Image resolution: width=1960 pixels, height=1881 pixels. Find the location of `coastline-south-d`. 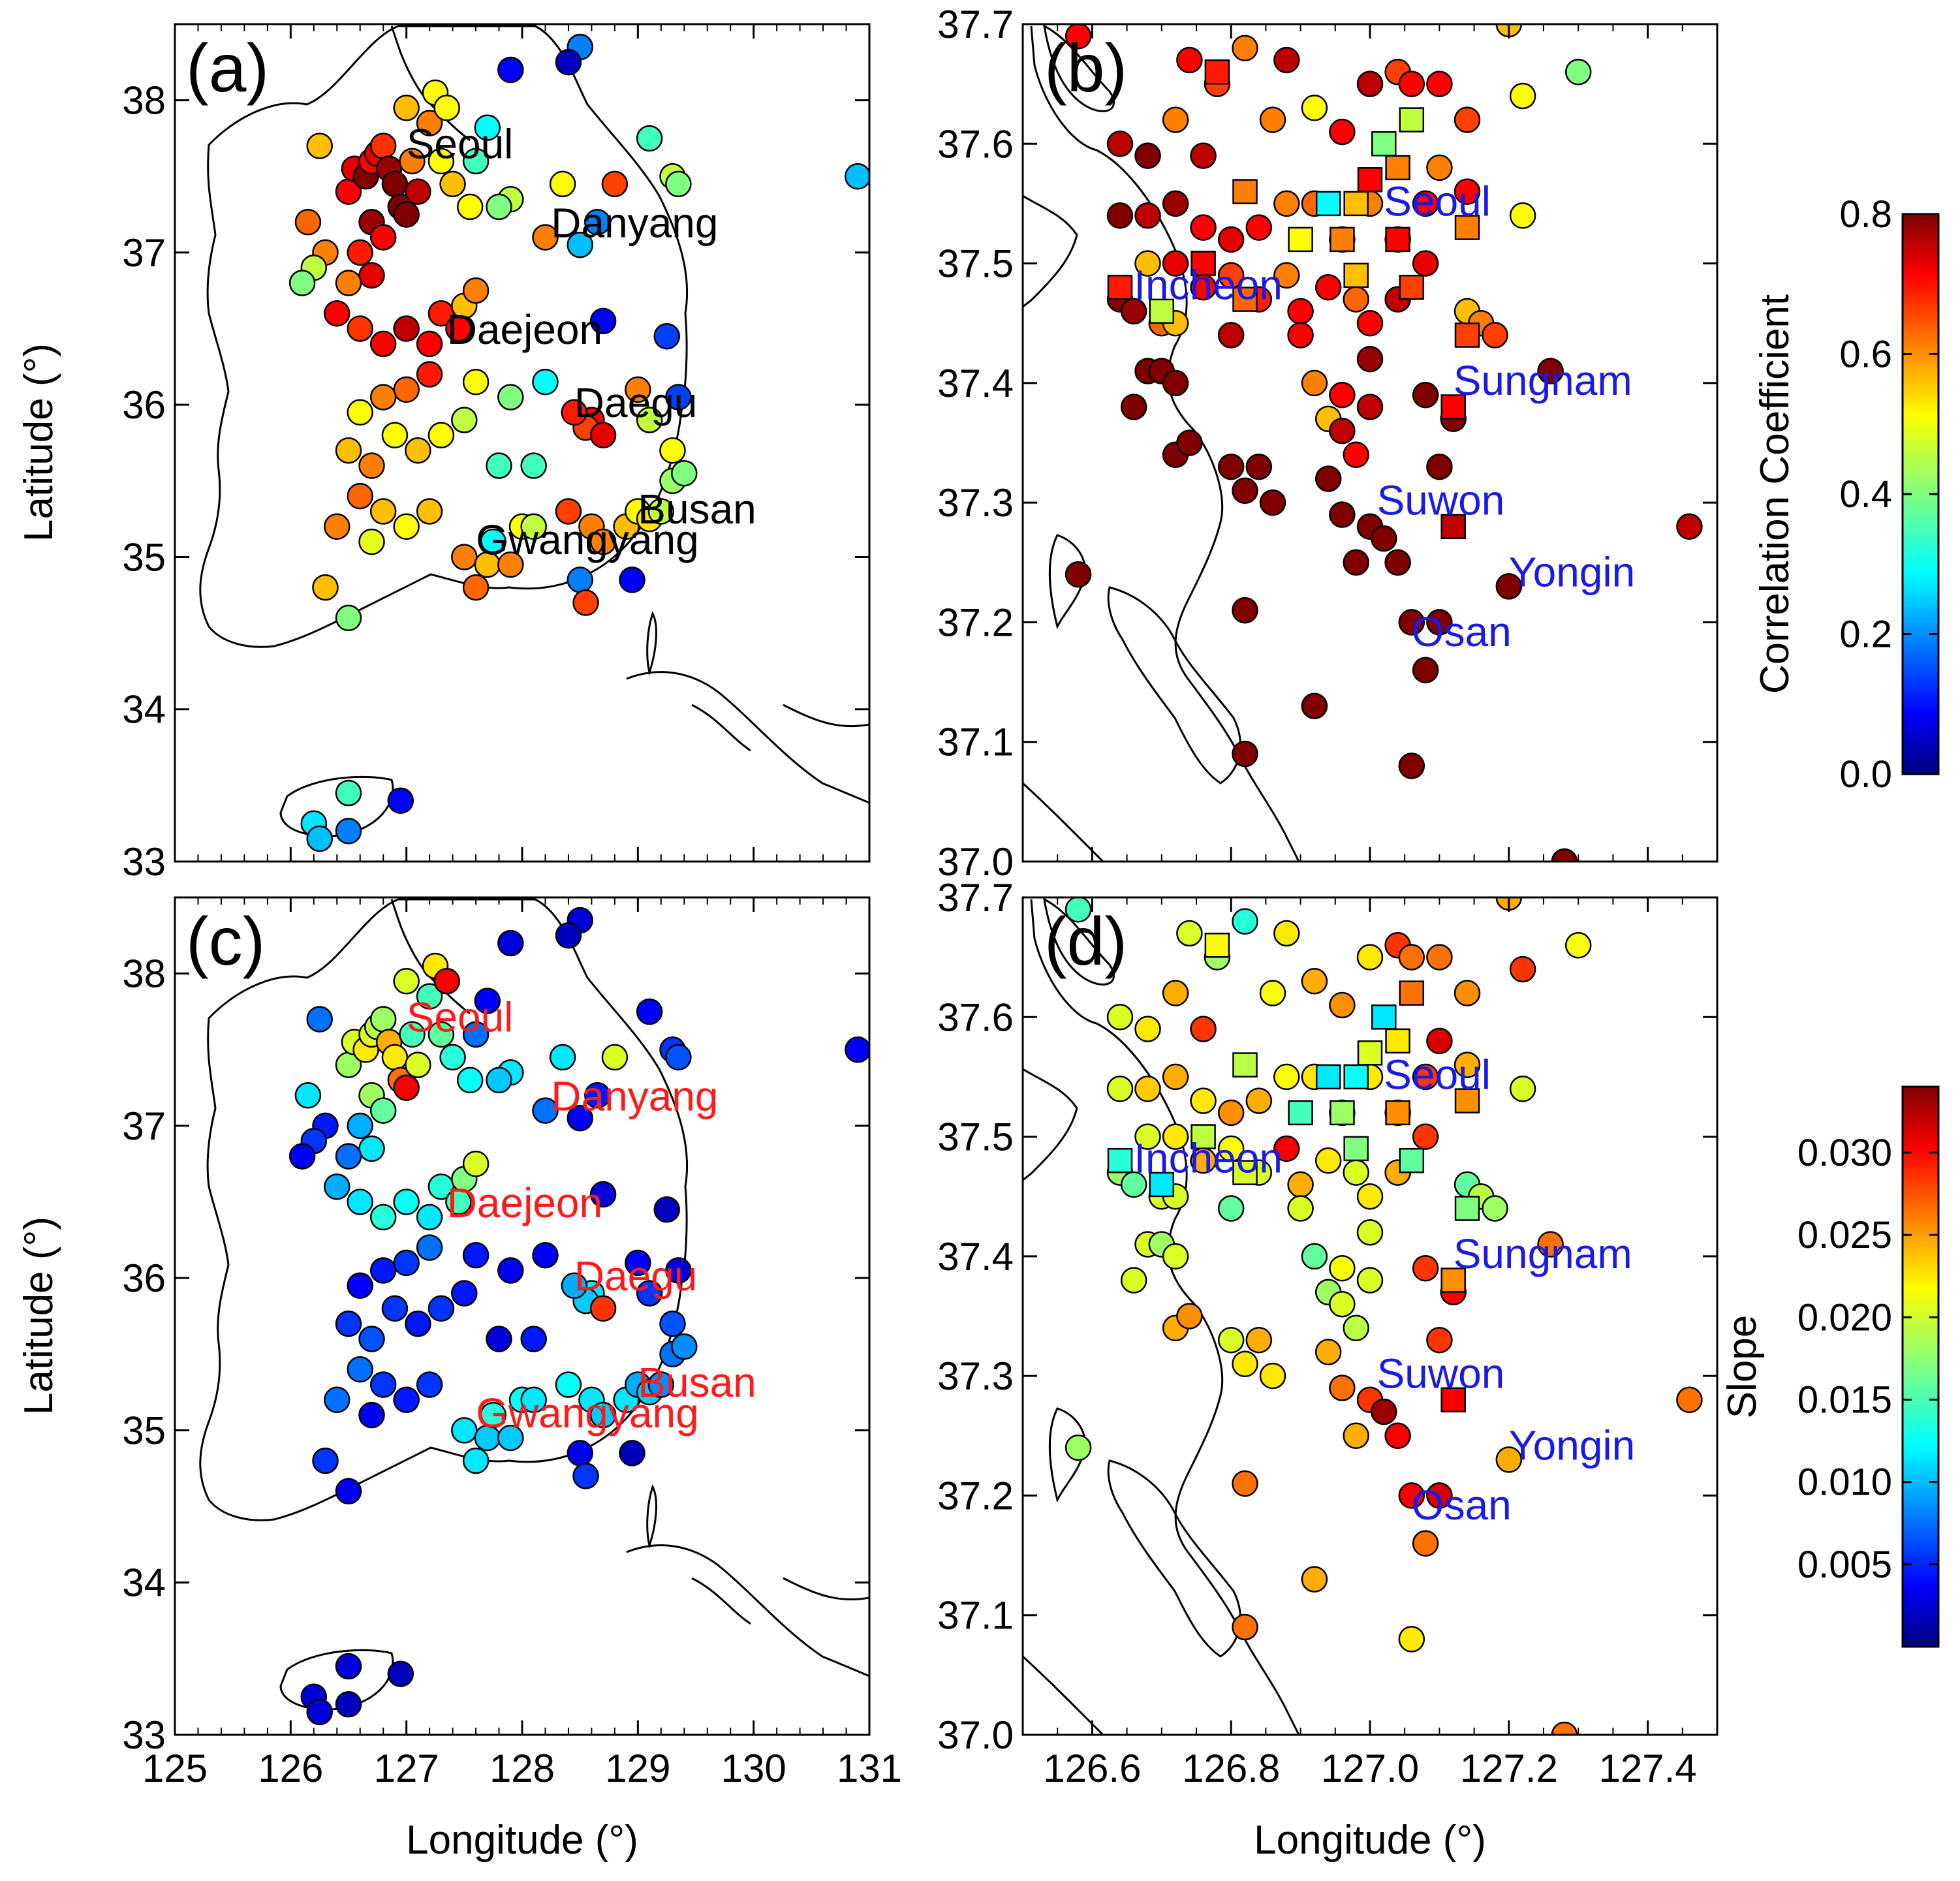

coastline-south-d is located at coordinates (1145, 1532).